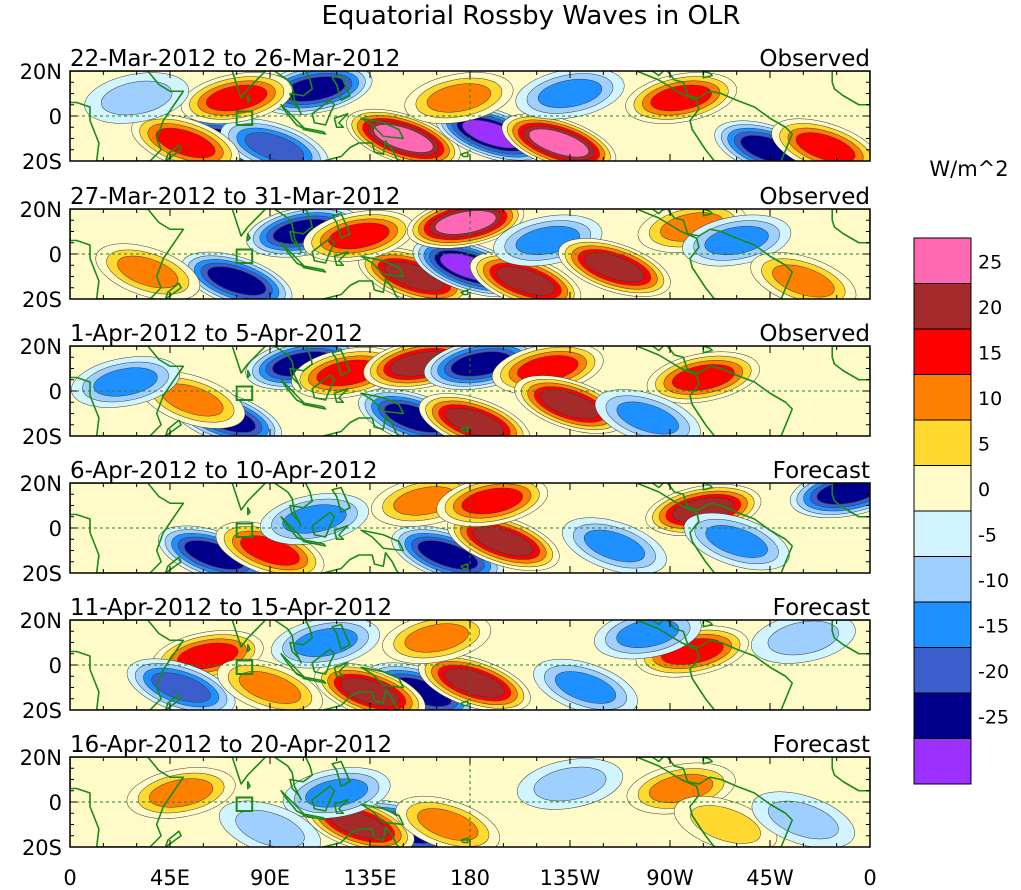 The width and height of the screenshot is (1021, 890). Describe the element at coordinates (224, 471) in the screenshot. I see `panel-date-range: 6-Apr-2012 to 10-Apr-2012` at that location.